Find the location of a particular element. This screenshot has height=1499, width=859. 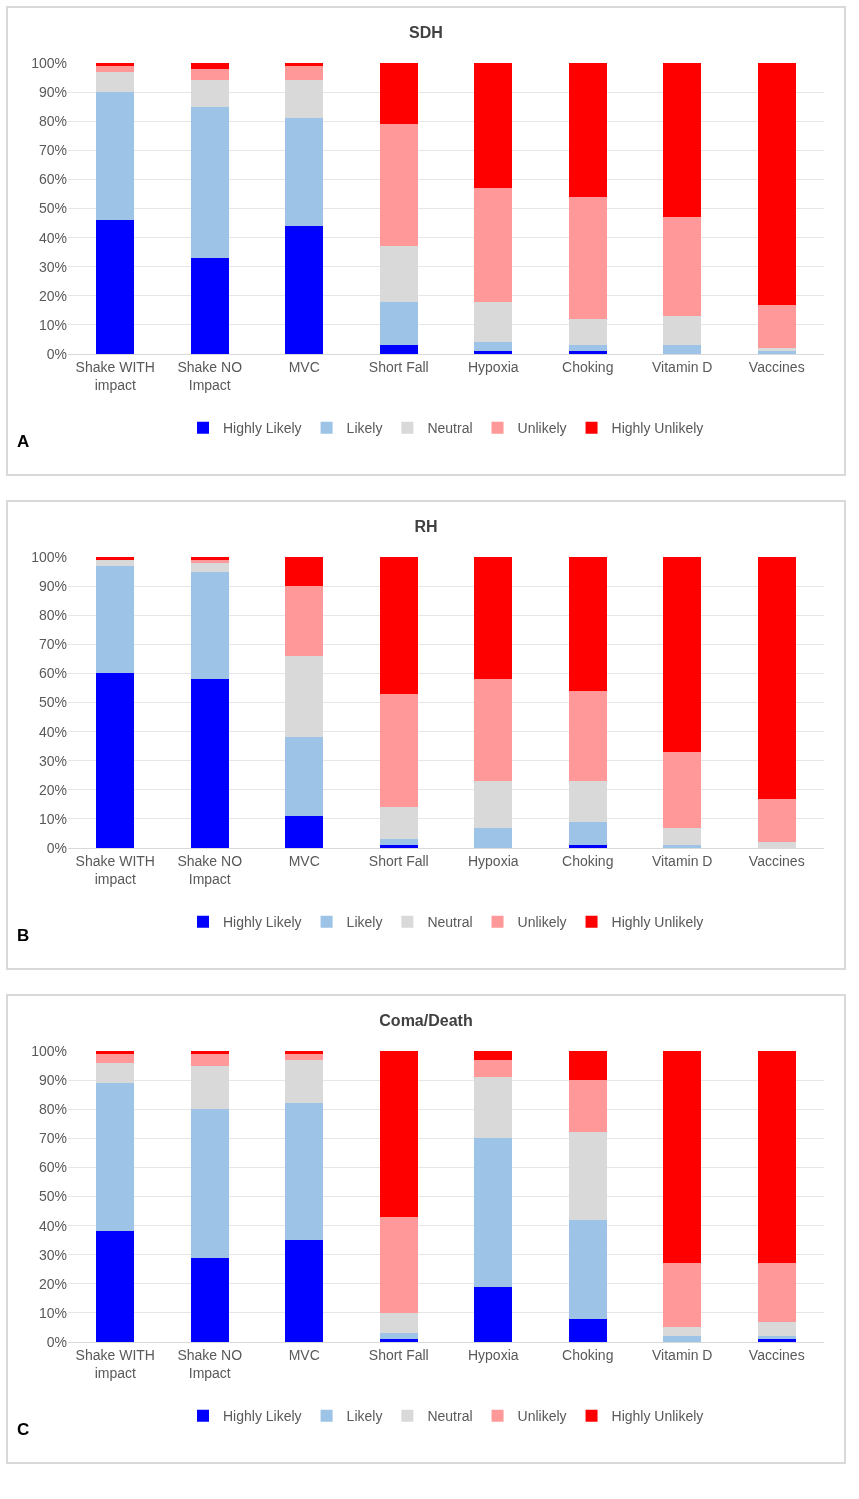

text: C is located at coordinates (23, 1429).